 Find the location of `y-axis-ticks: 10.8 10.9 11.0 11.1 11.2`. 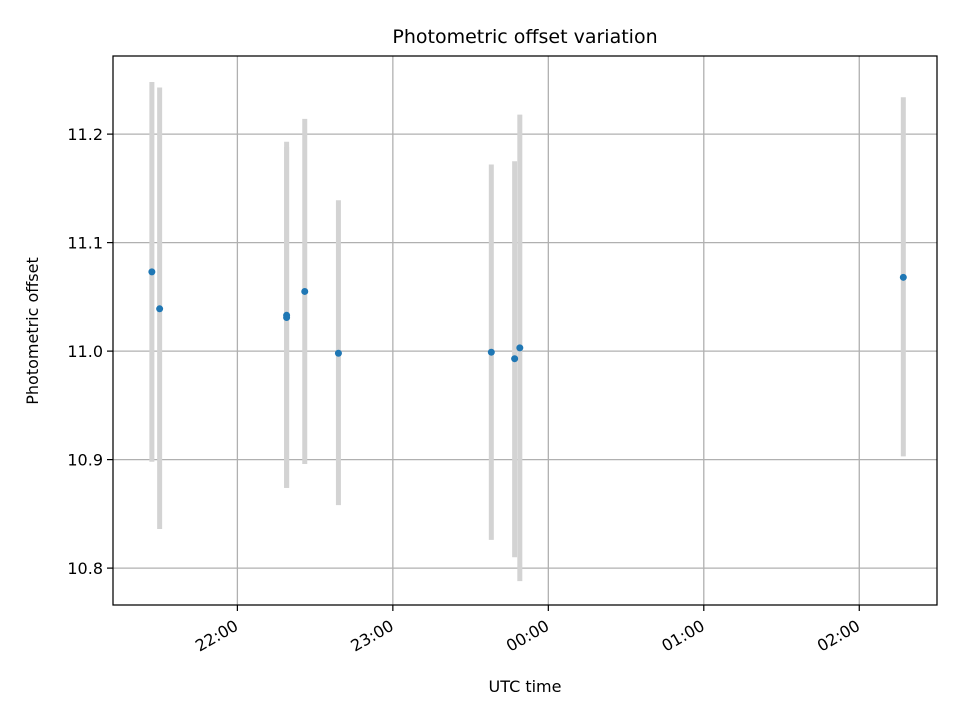

y-axis-ticks: 10.8 10.9 11.0 11.1 11.2 is located at coordinates (90, 351).